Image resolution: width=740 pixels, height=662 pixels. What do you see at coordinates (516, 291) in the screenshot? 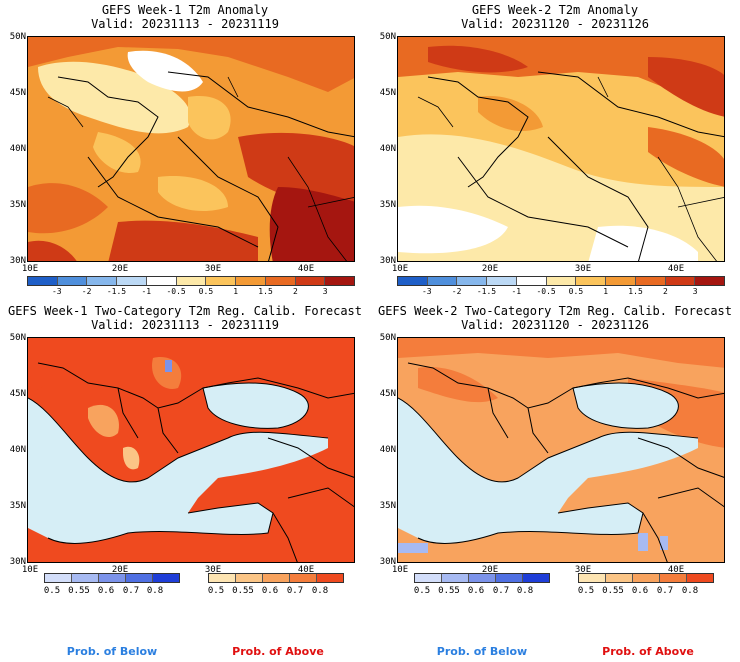
I see `colorbar-label: -1` at bounding box center [516, 291].